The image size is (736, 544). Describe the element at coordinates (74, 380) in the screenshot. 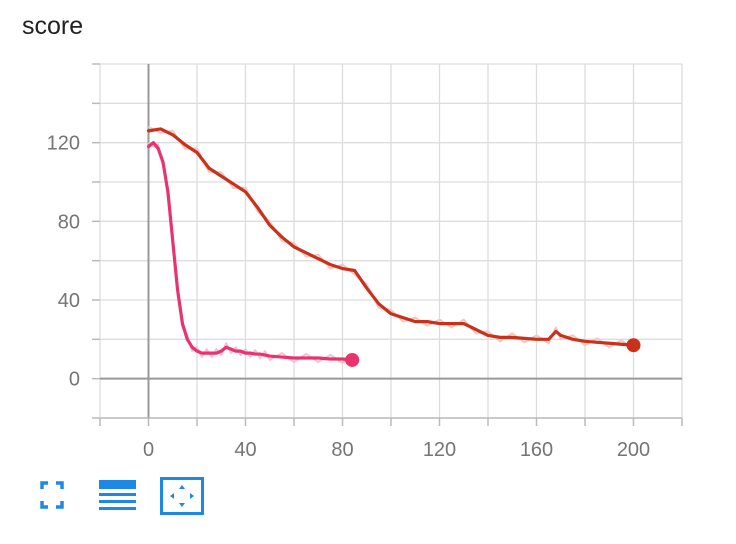

I see `y-tick-label: 0` at that location.